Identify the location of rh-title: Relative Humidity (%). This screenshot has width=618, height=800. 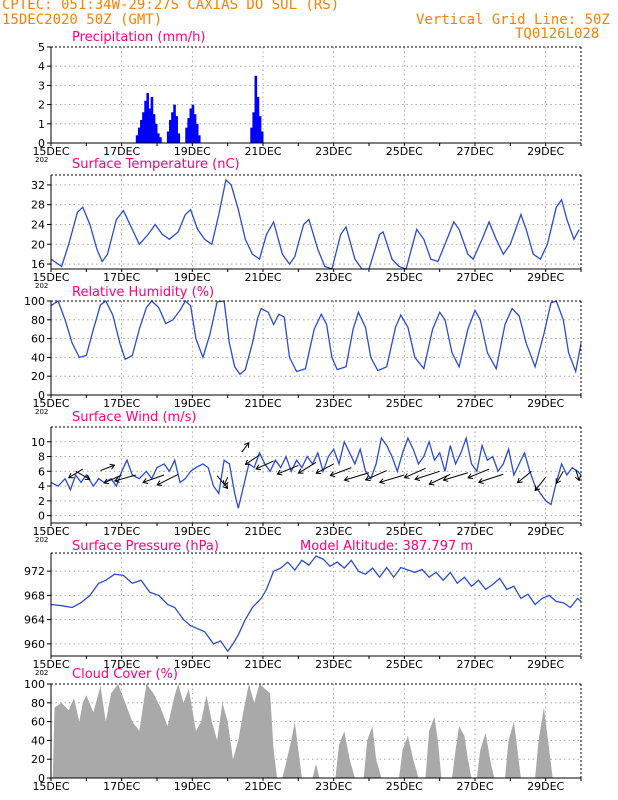
(143, 292).